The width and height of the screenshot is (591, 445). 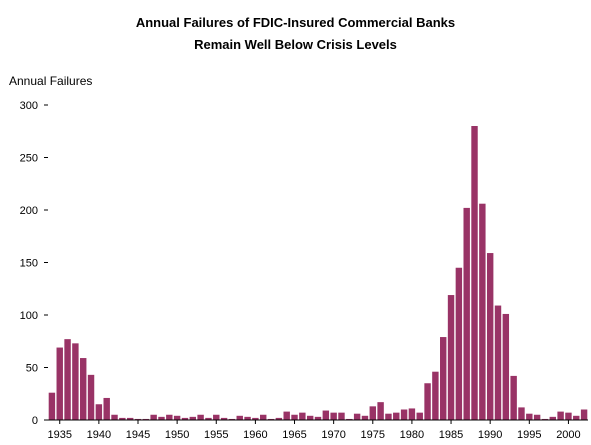 I want to click on bar-1957, so click(x=232, y=419).